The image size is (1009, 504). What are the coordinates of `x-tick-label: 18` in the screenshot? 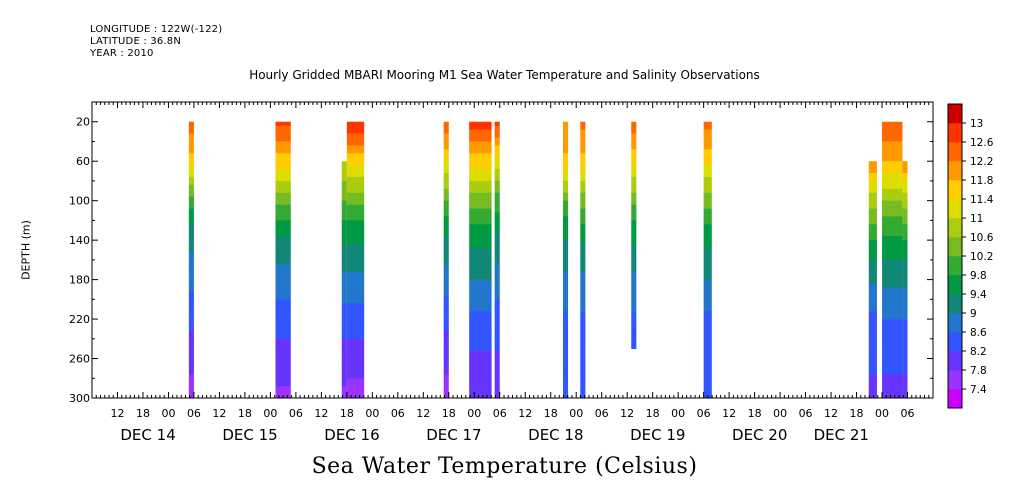 It's located at (857, 413).